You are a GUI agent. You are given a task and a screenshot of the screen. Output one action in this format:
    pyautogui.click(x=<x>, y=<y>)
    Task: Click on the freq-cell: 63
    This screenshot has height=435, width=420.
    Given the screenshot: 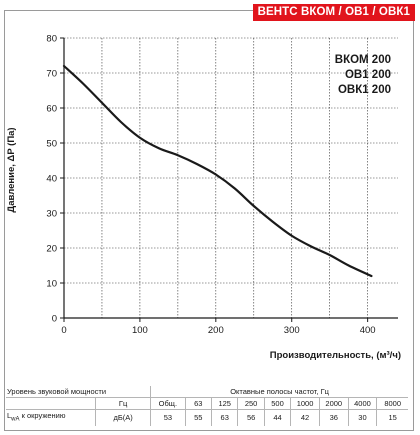 What is the action you would take?
    pyautogui.click(x=198, y=403)
    